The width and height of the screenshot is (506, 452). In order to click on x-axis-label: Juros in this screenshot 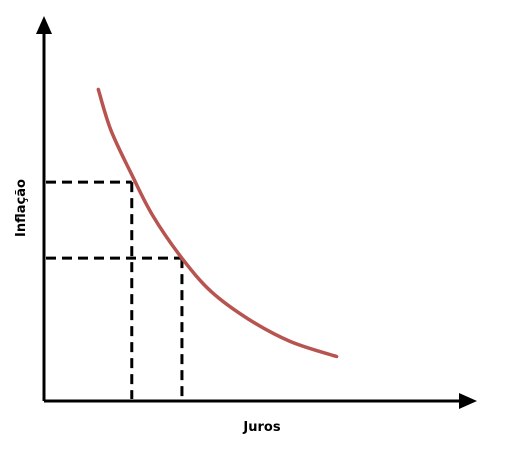, I will do `click(261, 427)`.